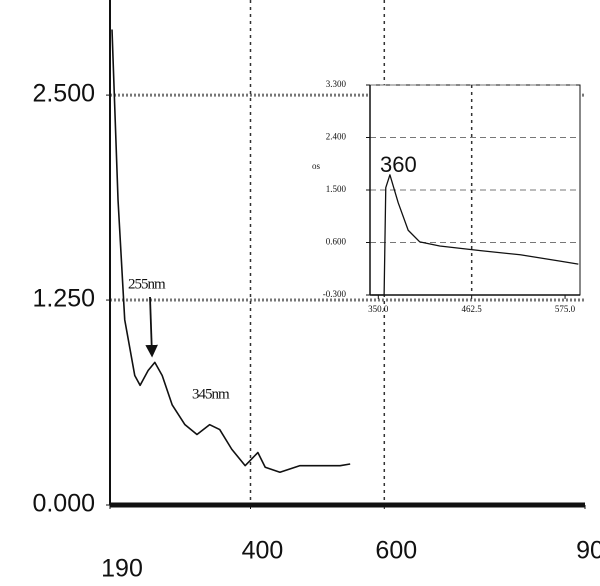 The height and width of the screenshot is (586, 600). Describe the element at coordinates (316, 166) in the screenshot. I see `y-axis-label: os` at that location.